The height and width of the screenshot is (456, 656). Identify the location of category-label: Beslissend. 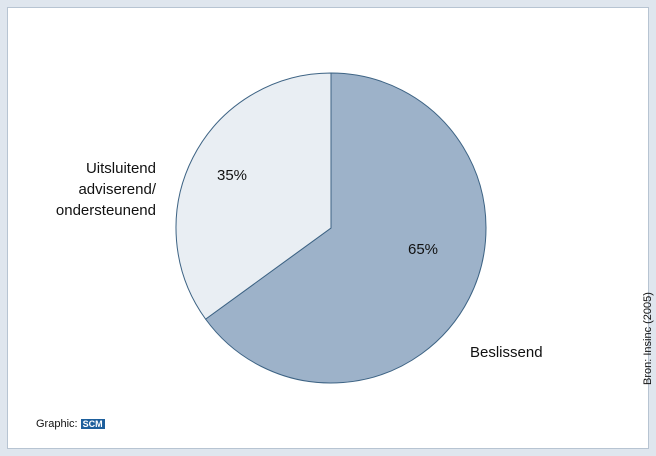
(506, 352).